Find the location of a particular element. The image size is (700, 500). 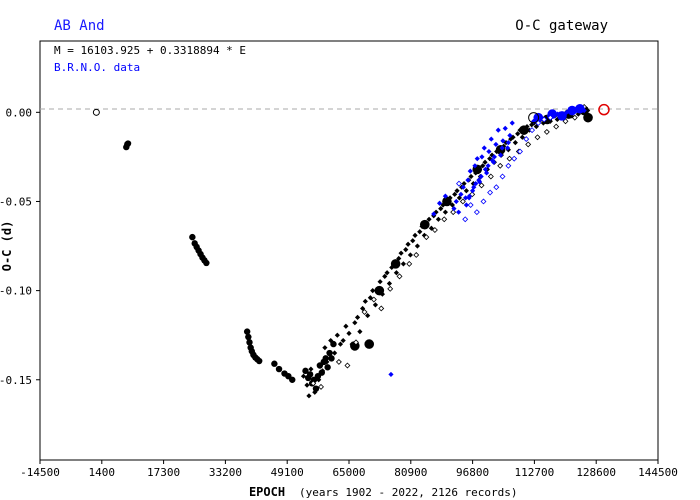

x-tick-label: 96800 is located at coordinates (472, 472).